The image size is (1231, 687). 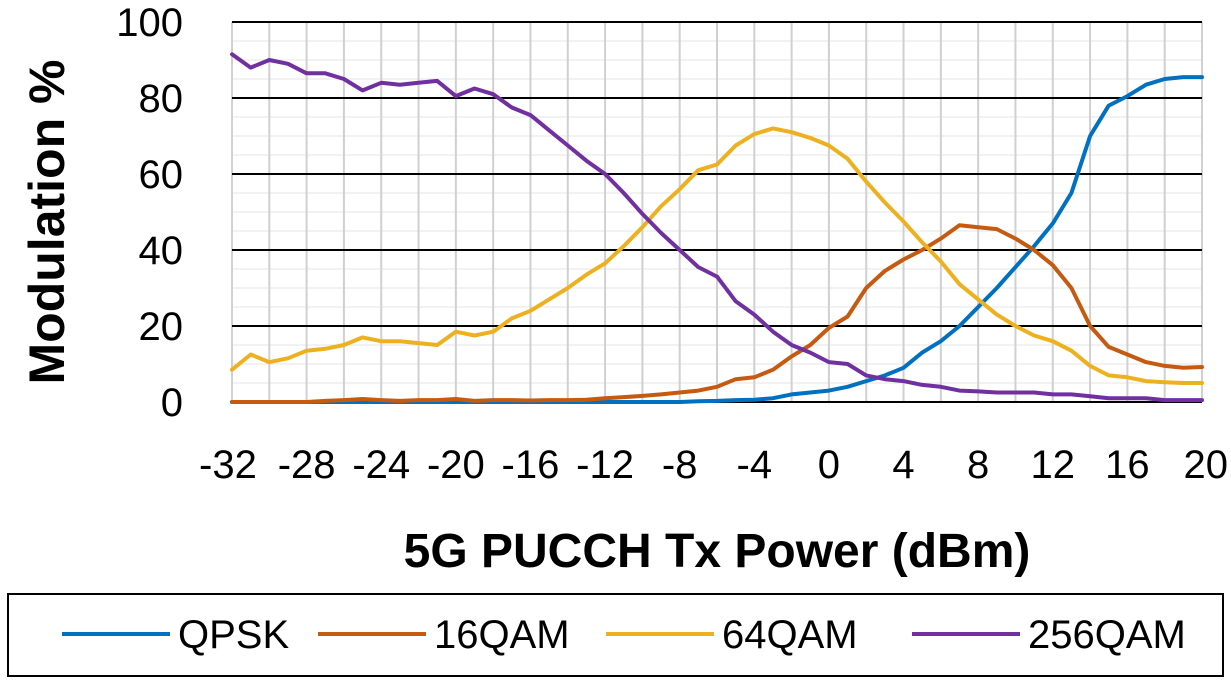 What do you see at coordinates (161, 175) in the screenshot?
I see `y-tick-label: 60` at bounding box center [161, 175].